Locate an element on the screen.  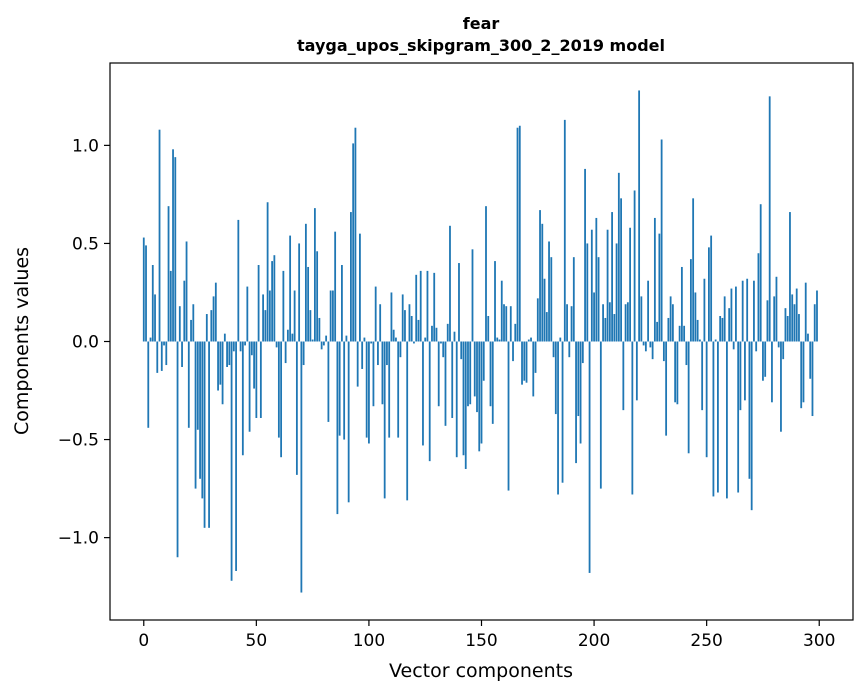
chart-subtitle: tayga_upos_skipgram_300_2_2019 model is located at coordinates (481, 45).